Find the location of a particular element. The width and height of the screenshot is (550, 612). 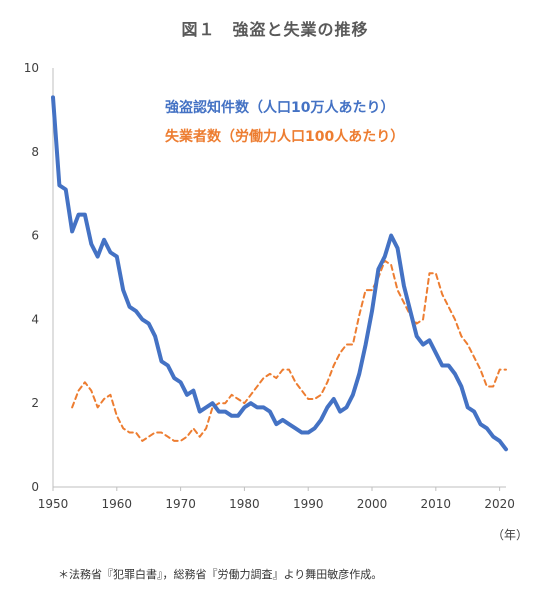

x-tick-label: 1960 is located at coordinates (117, 504).